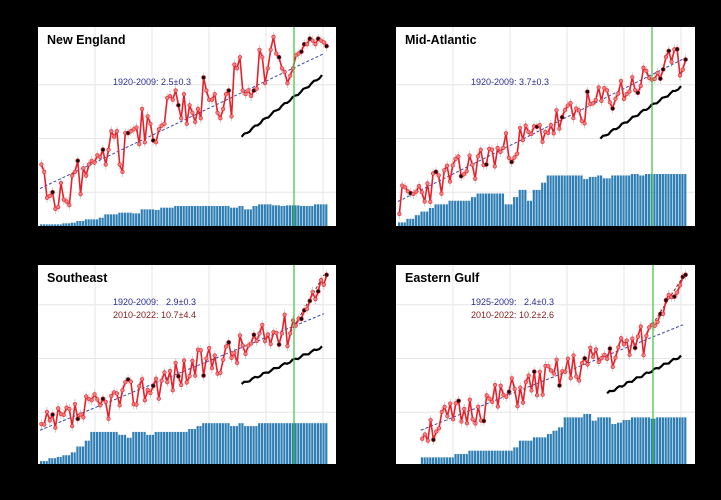 This screenshot has width=721, height=500. Describe the element at coordinates (441, 40) in the screenshot. I see `panel-title: Mid-Atlantic` at that location.